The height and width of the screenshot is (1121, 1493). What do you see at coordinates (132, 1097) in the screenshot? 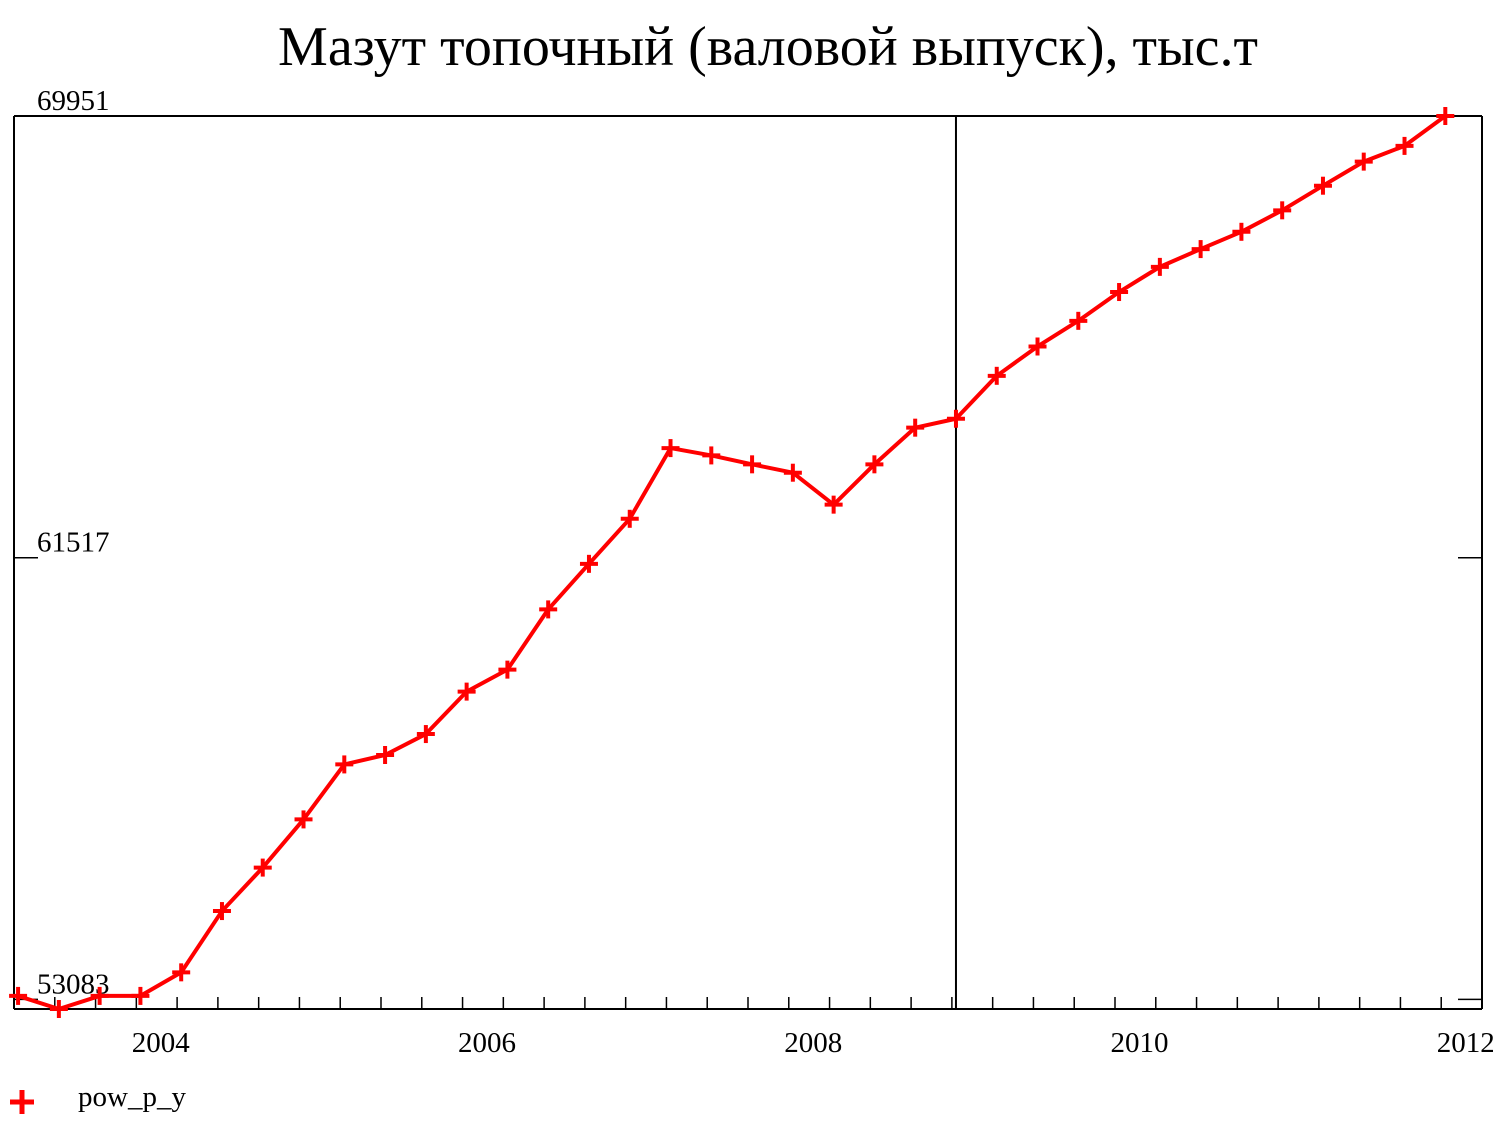
I see `legend-label: pow_p_y` at bounding box center [132, 1097].